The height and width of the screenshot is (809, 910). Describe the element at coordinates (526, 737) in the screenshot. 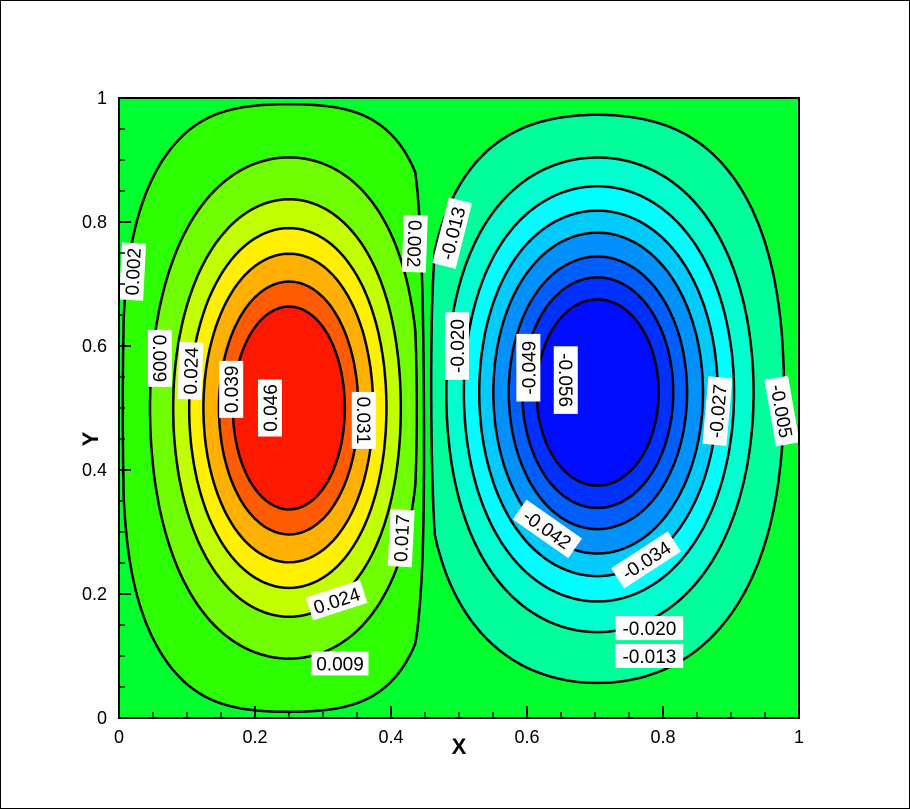

I see `x-tick-label: 0.6` at that location.